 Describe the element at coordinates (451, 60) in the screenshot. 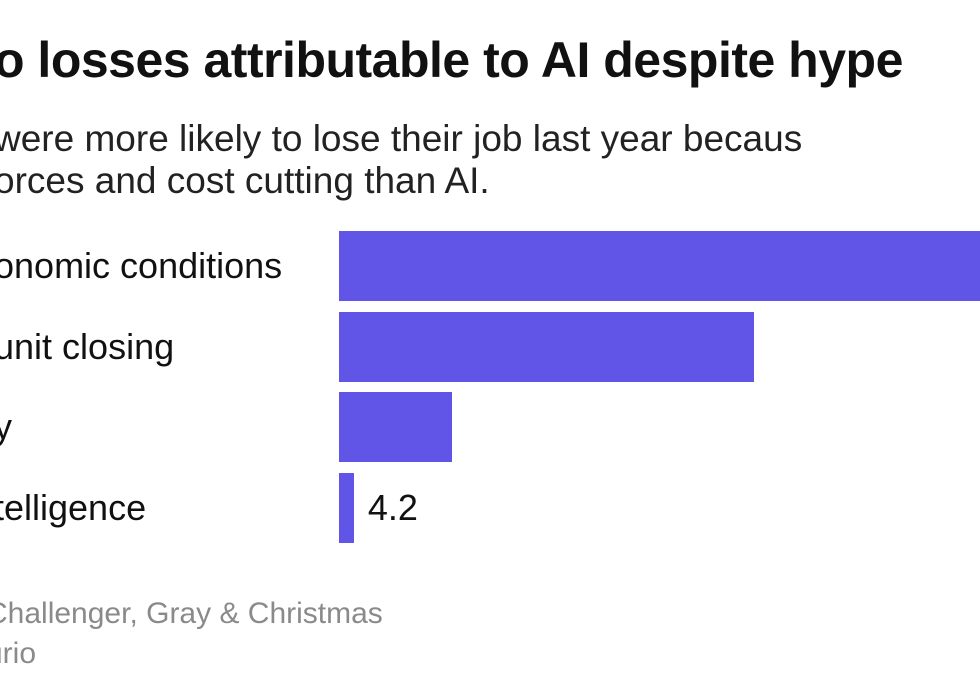

I see `chart-title: o losses attributable to AI despite hype` at that location.